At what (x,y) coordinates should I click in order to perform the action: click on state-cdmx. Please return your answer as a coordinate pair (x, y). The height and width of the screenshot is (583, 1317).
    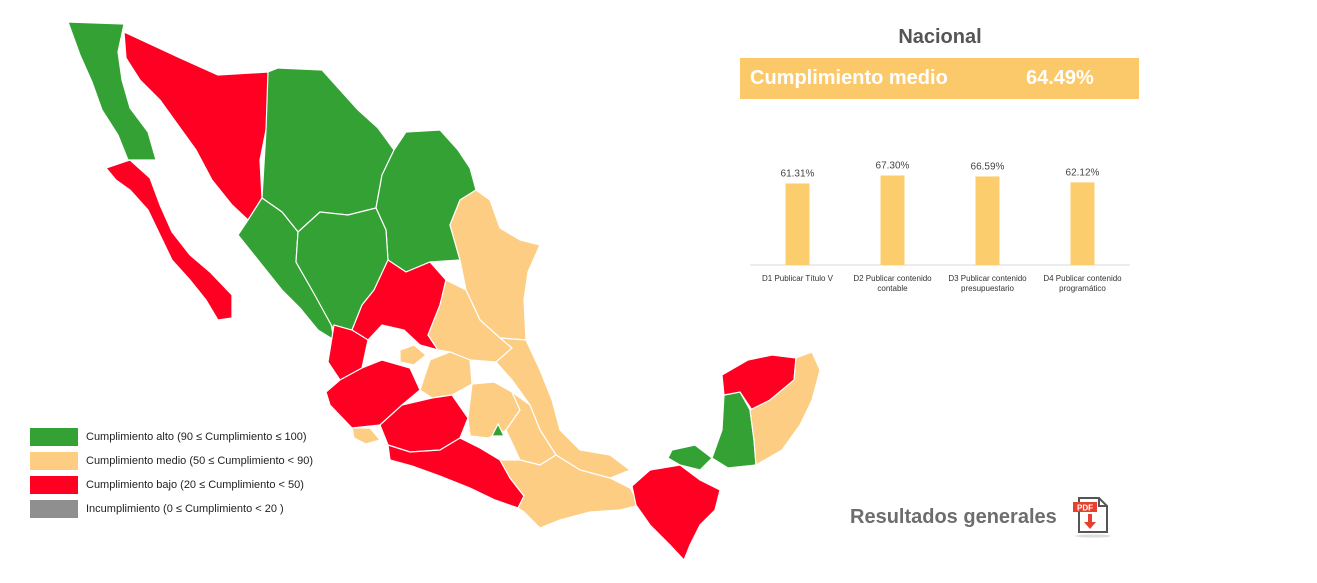
    Looking at the image, I should click on (498, 429).